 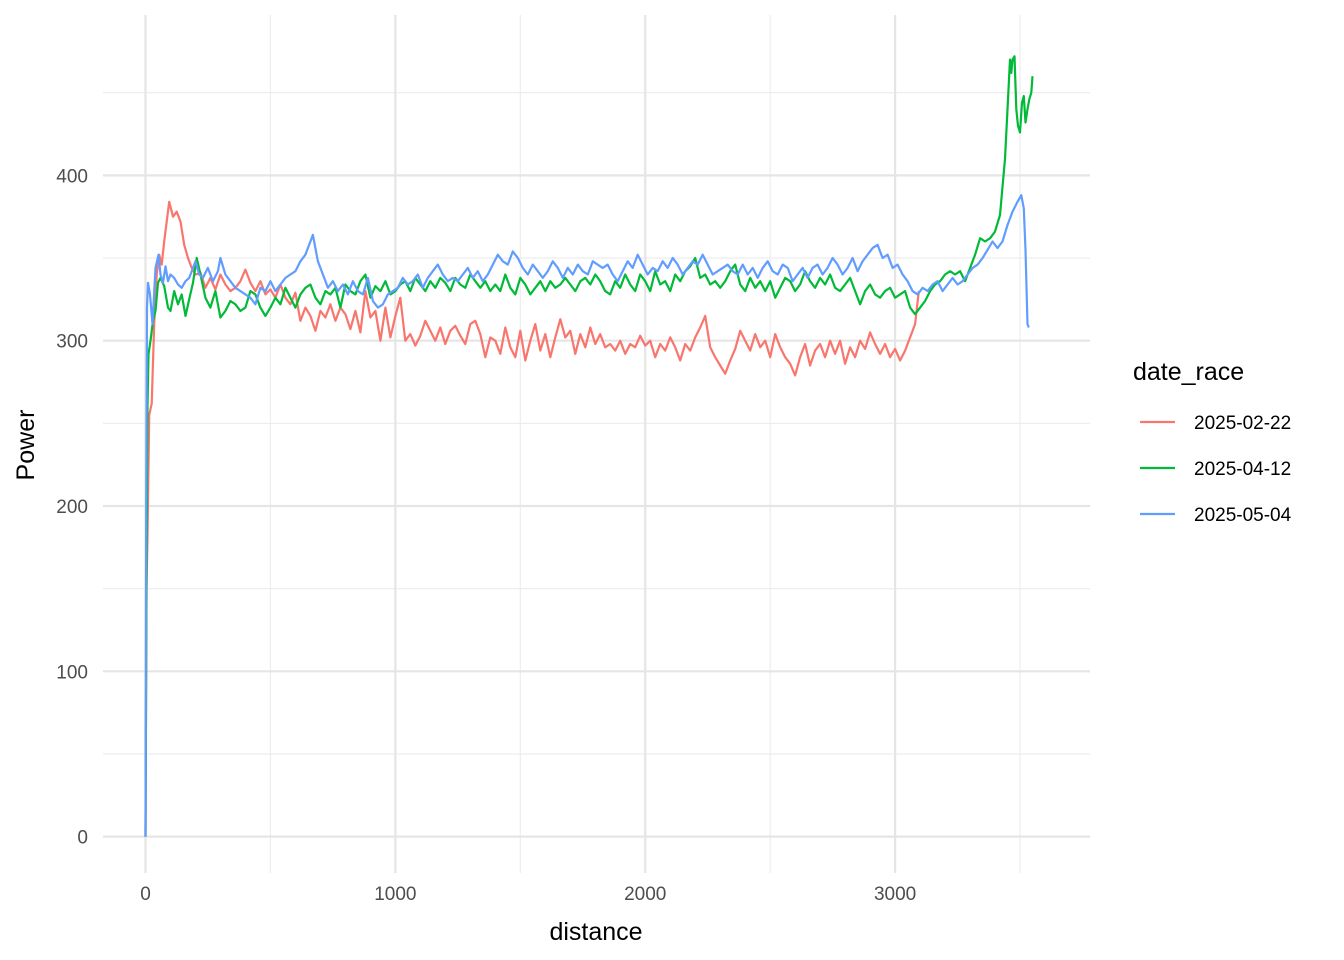 I want to click on legend: date_race 2025-02-22 2025-04-12 2025-05-04, so click(x=1212, y=442).